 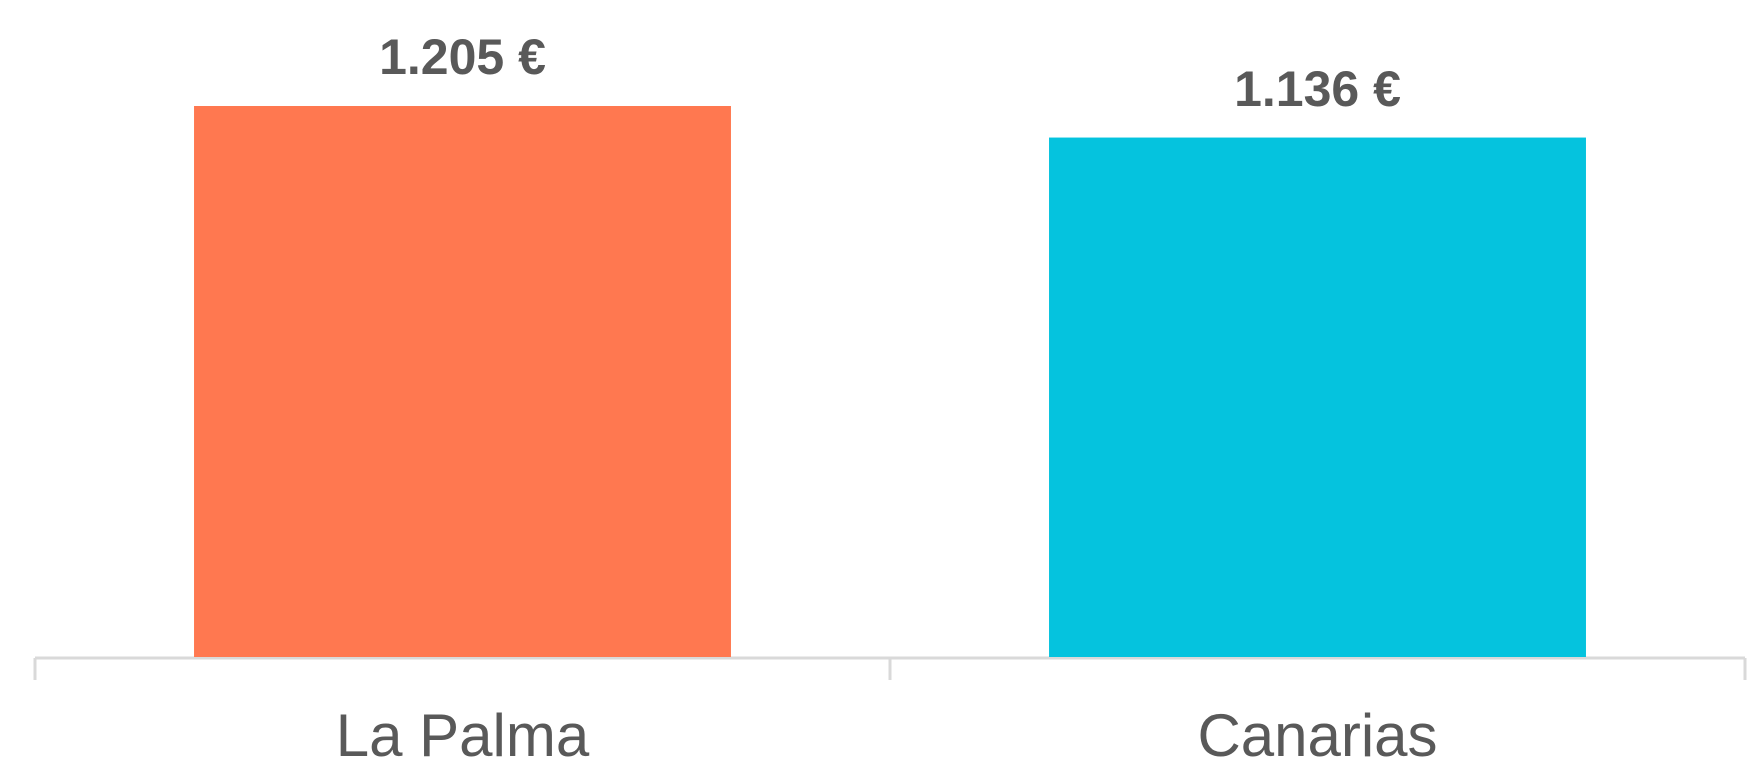 What do you see at coordinates (463, 735) in the screenshot?
I see `x-tick-label: La Palma` at bounding box center [463, 735].